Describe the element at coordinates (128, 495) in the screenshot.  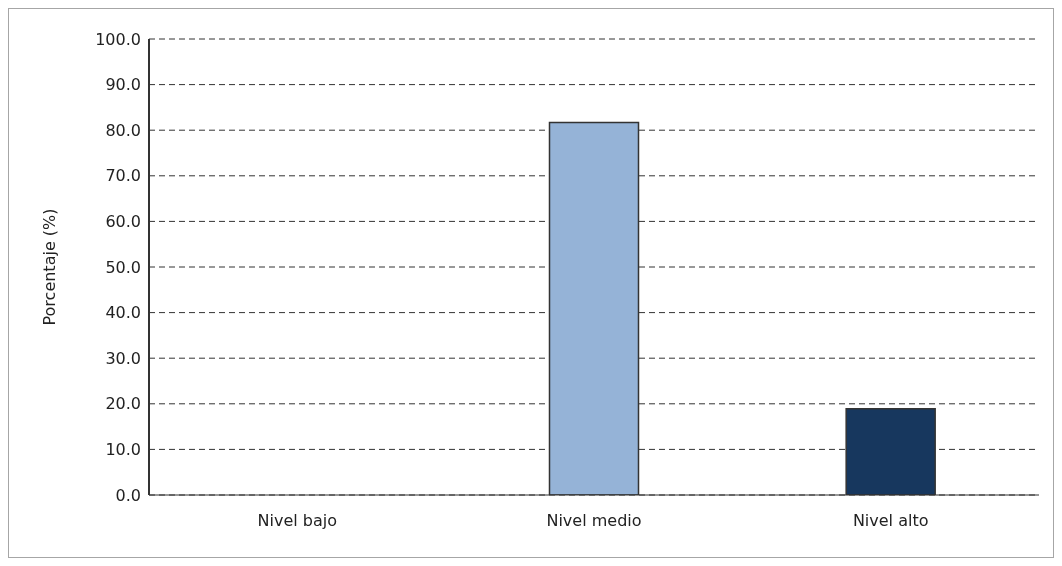
I see `y-tick-label: 0.0` at that location.